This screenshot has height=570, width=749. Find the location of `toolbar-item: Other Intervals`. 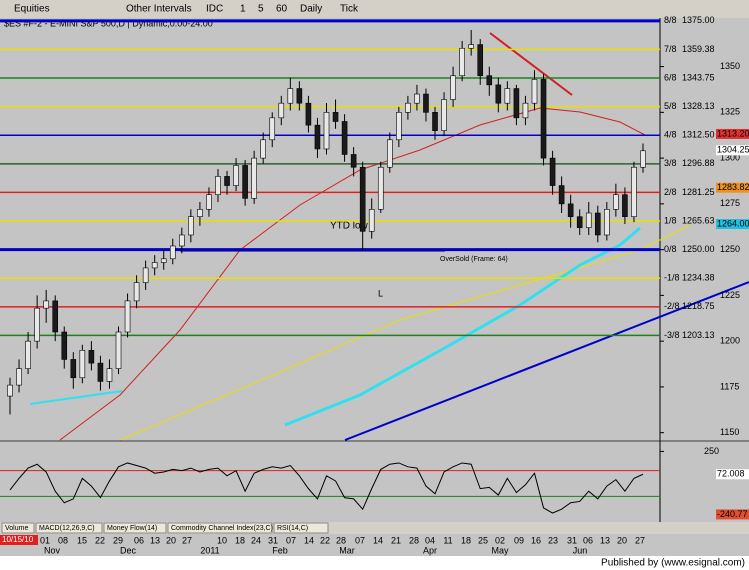

toolbar-item: Other Intervals is located at coordinates (159, 9).